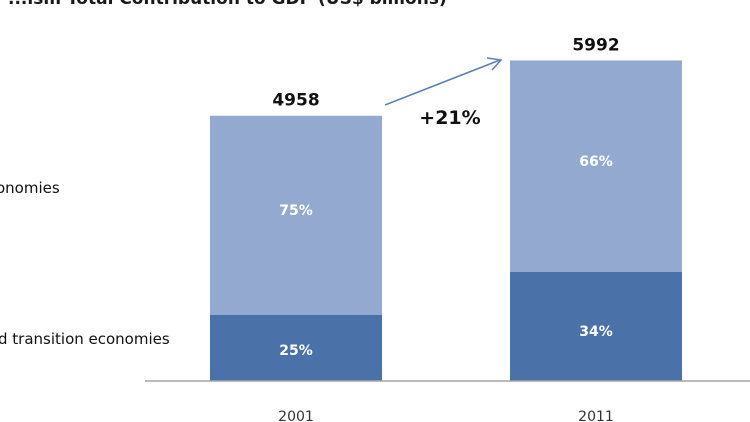 The height and width of the screenshot is (422, 750). I want to click on segment-share-label-2011-0: 34%, so click(596, 332).